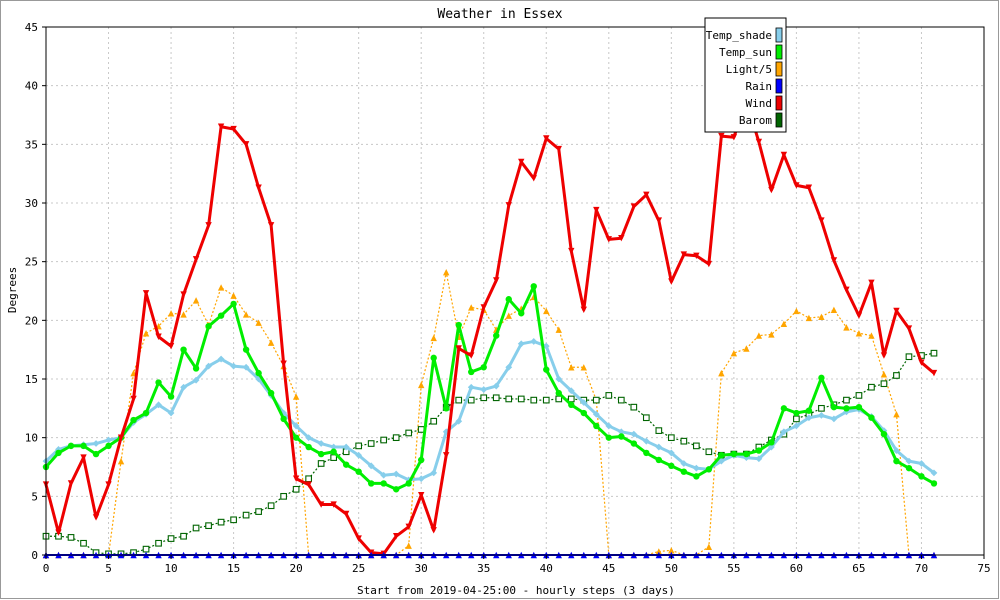  Describe the element at coordinates (608, 568) in the screenshot. I see `x-tick-label: 45` at that location.